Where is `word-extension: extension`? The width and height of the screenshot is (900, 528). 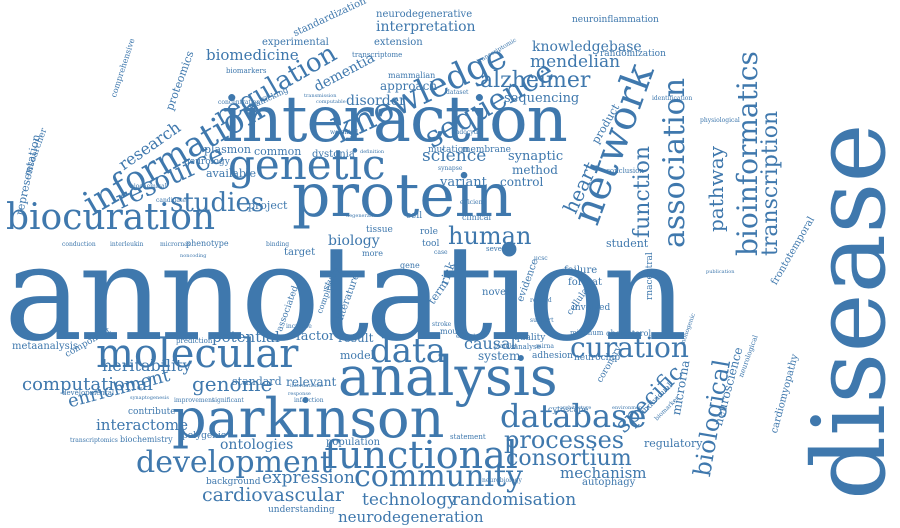 word-extension: extension is located at coordinates (398, 42).